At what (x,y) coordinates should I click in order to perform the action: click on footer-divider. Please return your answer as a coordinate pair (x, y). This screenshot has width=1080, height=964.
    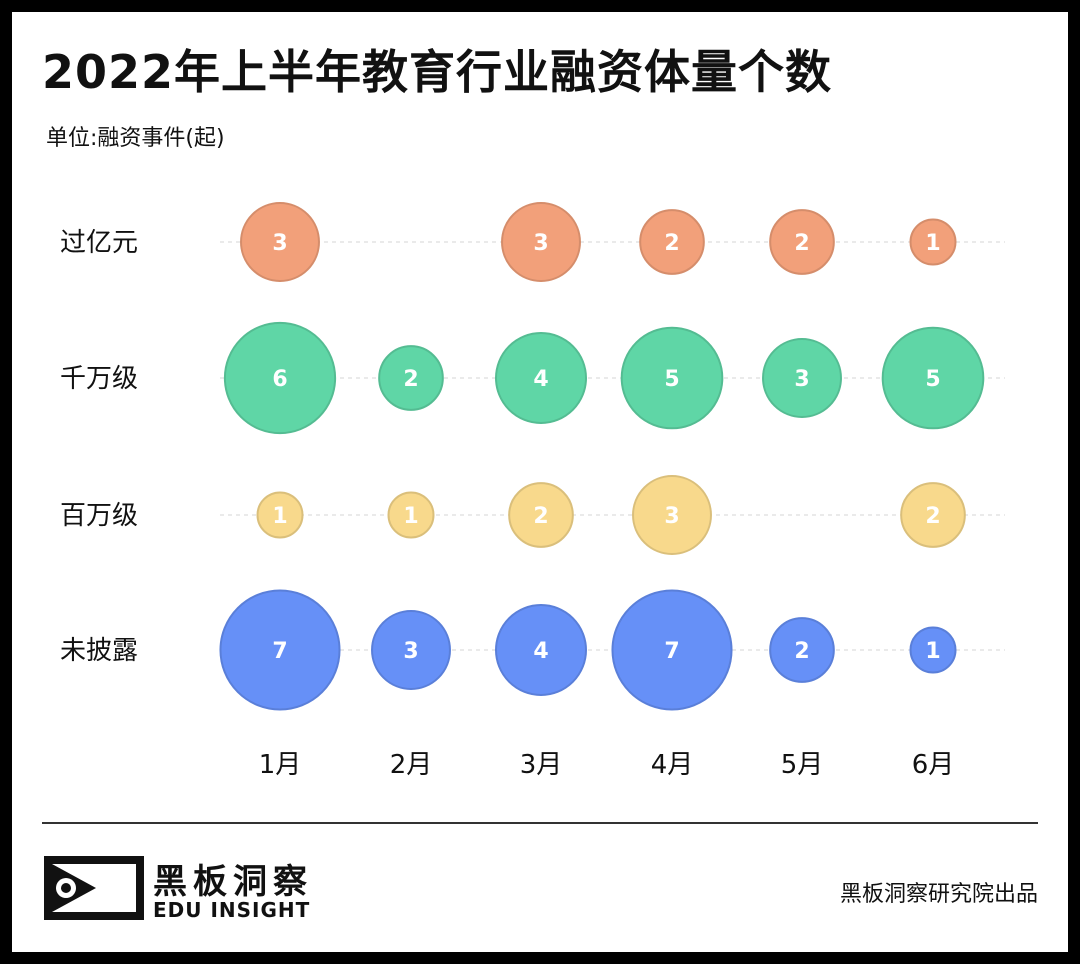
    Looking at the image, I should click on (540, 823).